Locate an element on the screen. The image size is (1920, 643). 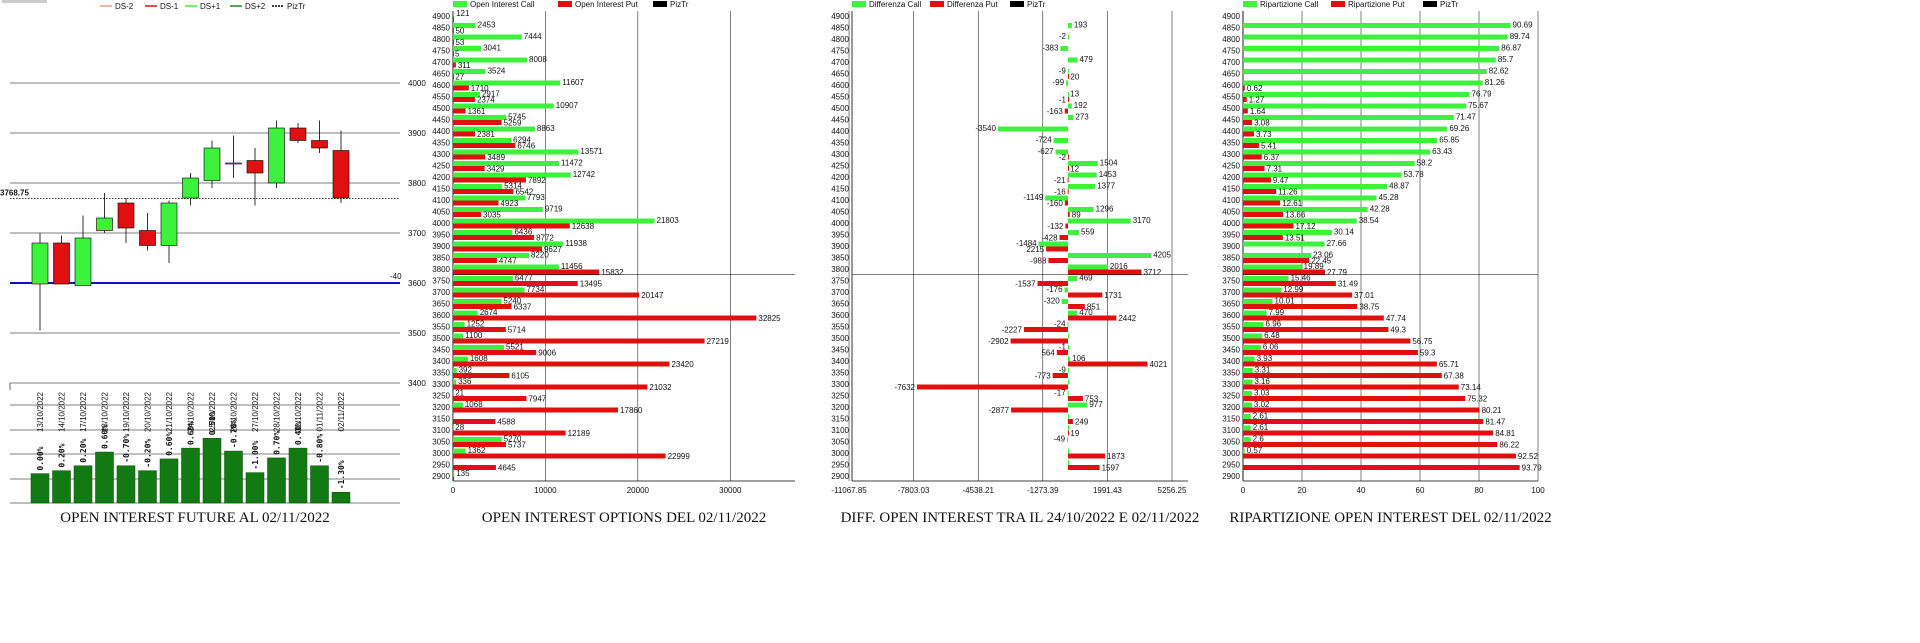
strike-label: 3500 is located at coordinates (1231, 338).